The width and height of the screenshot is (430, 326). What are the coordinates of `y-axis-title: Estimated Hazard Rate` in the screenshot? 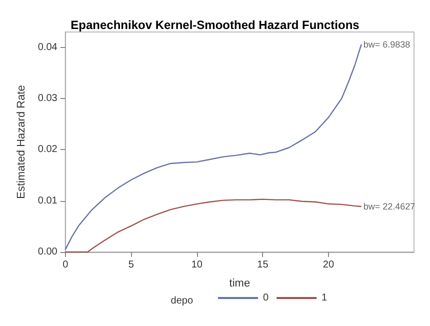 It's located at (22, 142).